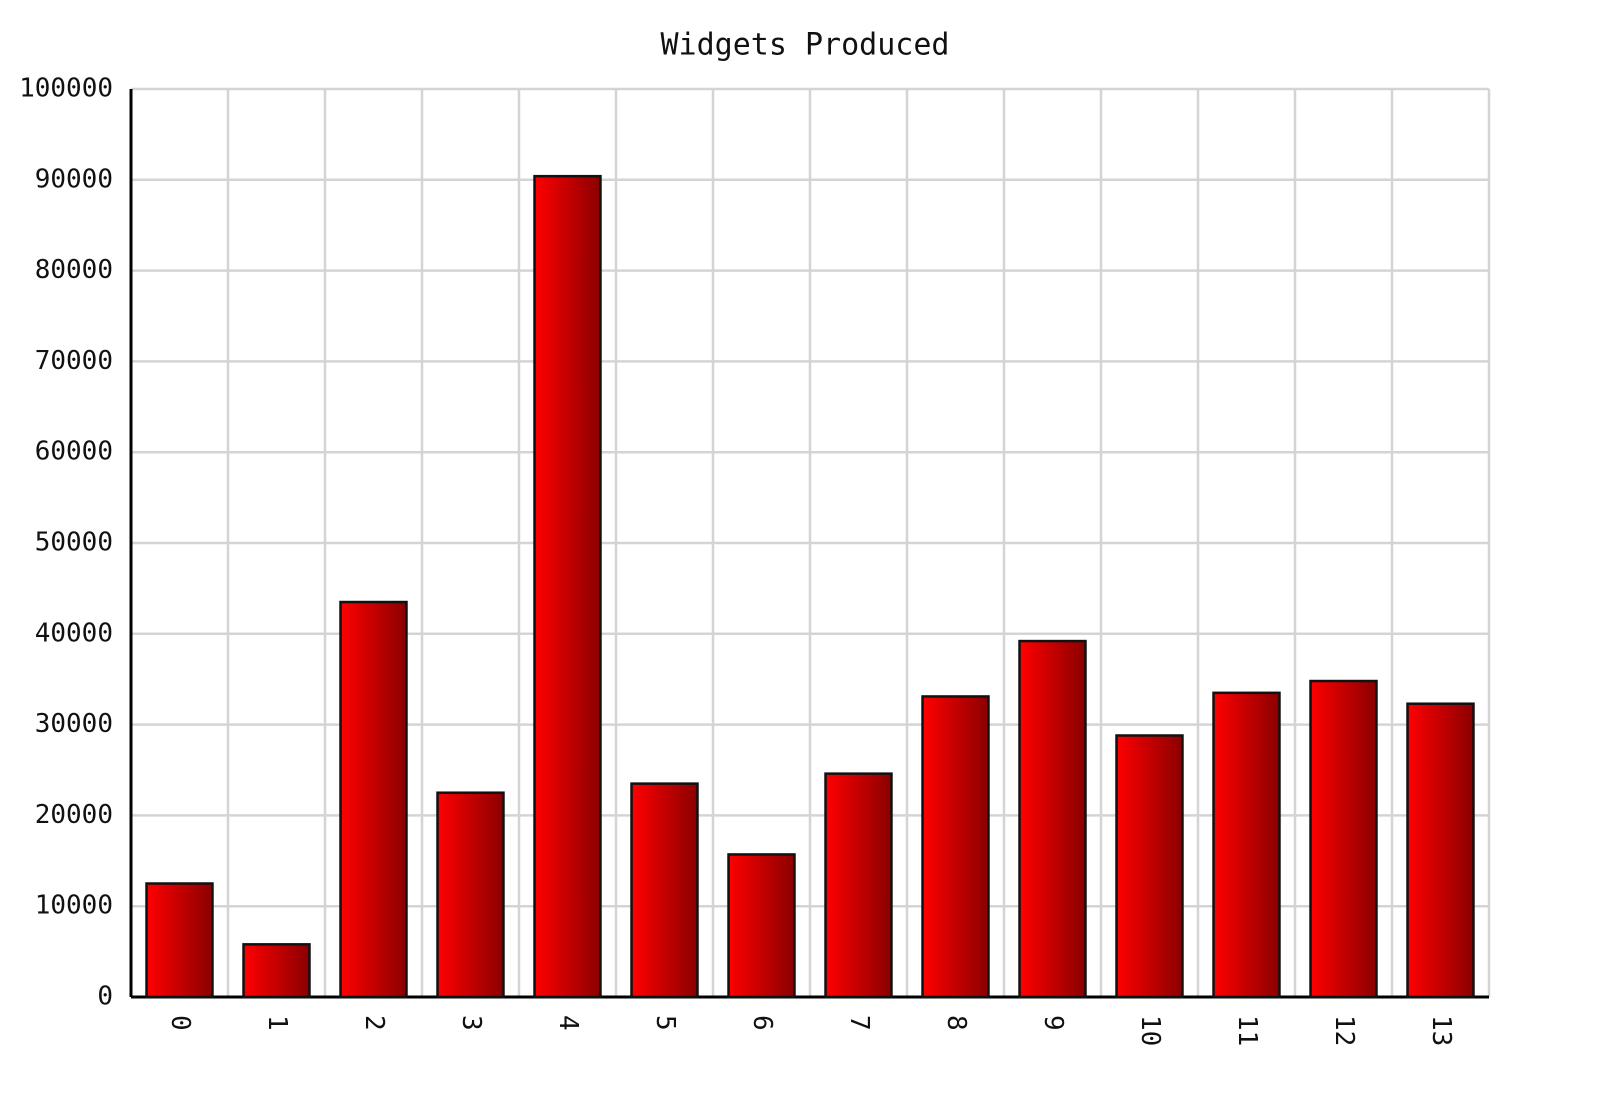 The image size is (1600, 1120). What do you see at coordinates (1344, 1030) in the screenshot?
I see `x-tick-label: 12` at bounding box center [1344, 1030].